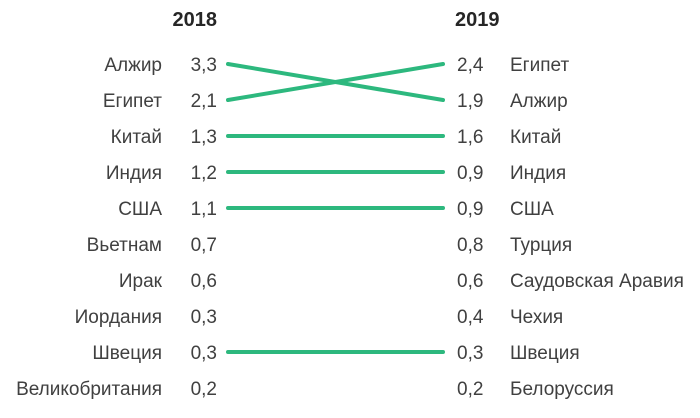 This screenshot has height=418, width=700. I want to click on left-country-value: 0,6, so click(203, 281).